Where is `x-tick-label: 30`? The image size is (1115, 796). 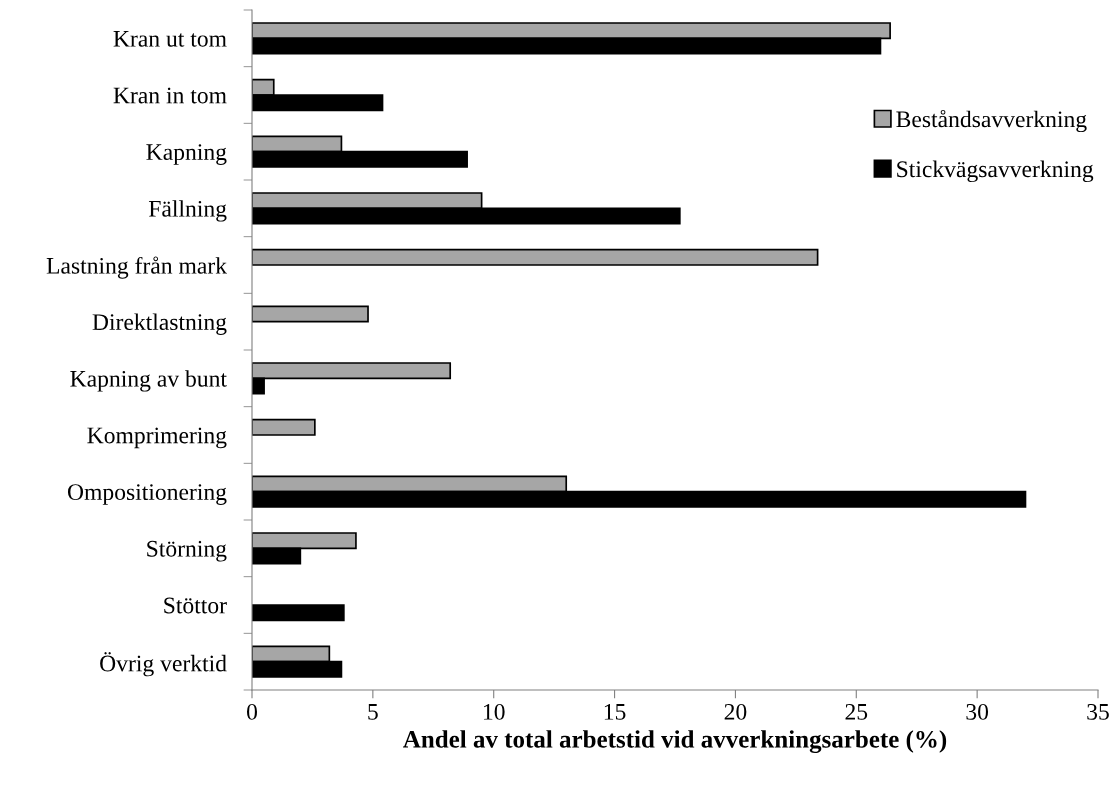
x-tick-label: 30 is located at coordinates (977, 711).